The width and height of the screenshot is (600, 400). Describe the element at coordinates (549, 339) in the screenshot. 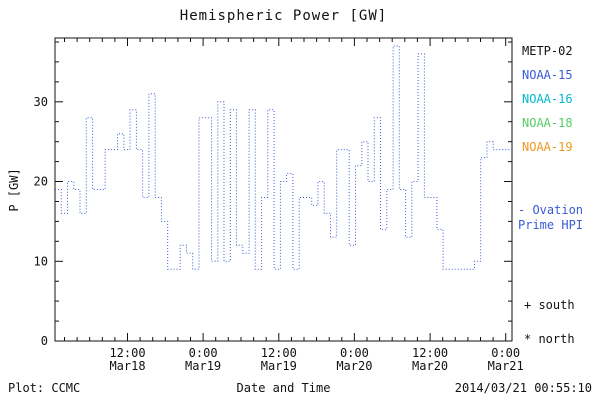

I see `legend-marker-north: * north` at that location.